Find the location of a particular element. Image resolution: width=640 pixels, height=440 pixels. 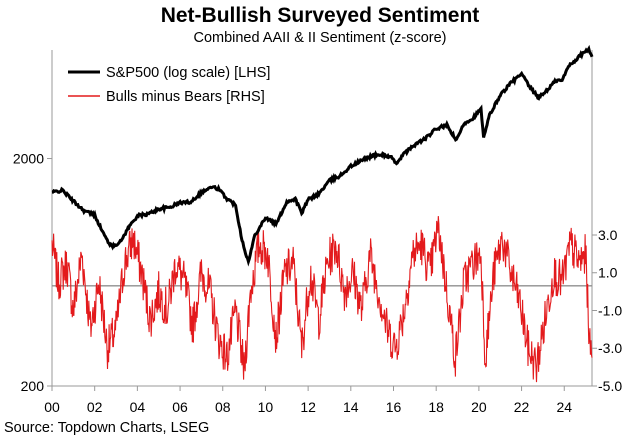

left-tick-label: 200 is located at coordinates (33, 386).